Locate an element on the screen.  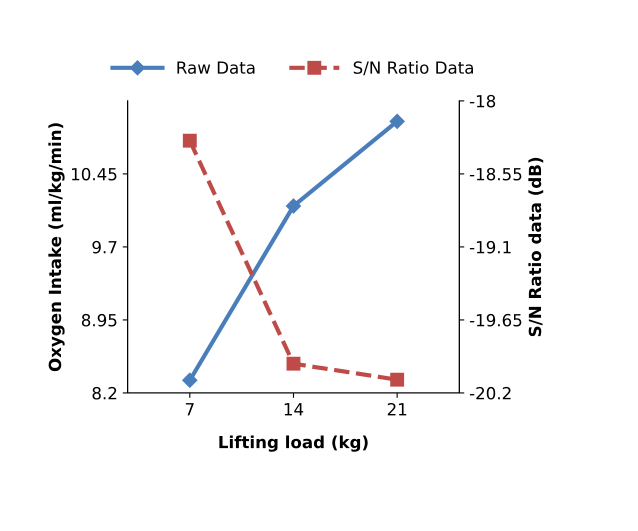
y2-tick-label: -20.2 is located at coordinates (490, 393).